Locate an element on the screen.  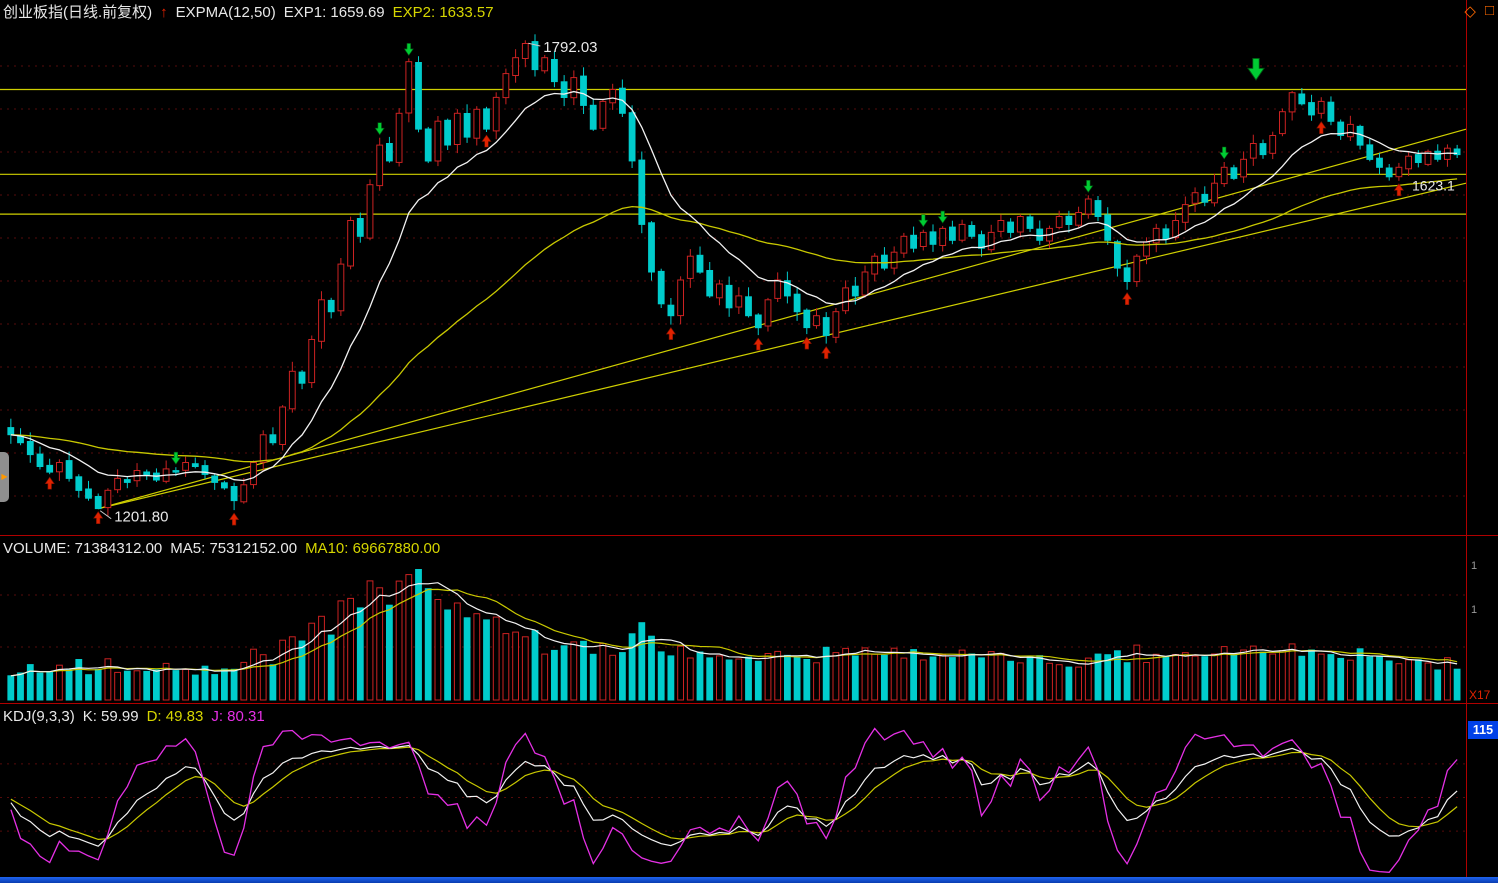
symbol-title: 创业板指(日线.前复权) is located at coordinates (78, 12).